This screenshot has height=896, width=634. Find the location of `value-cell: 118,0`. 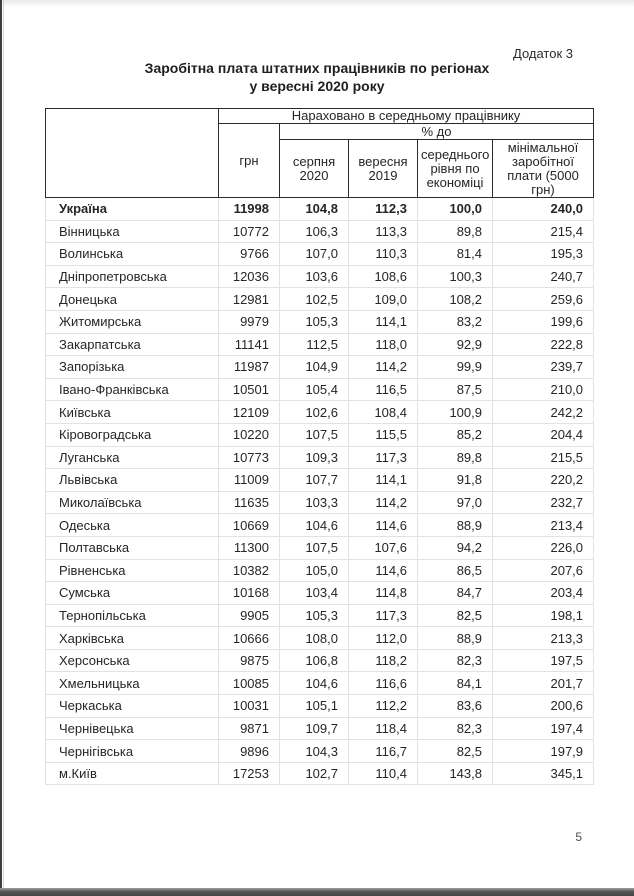

value-cell: 118,0 is located at coordinates (383, 344).